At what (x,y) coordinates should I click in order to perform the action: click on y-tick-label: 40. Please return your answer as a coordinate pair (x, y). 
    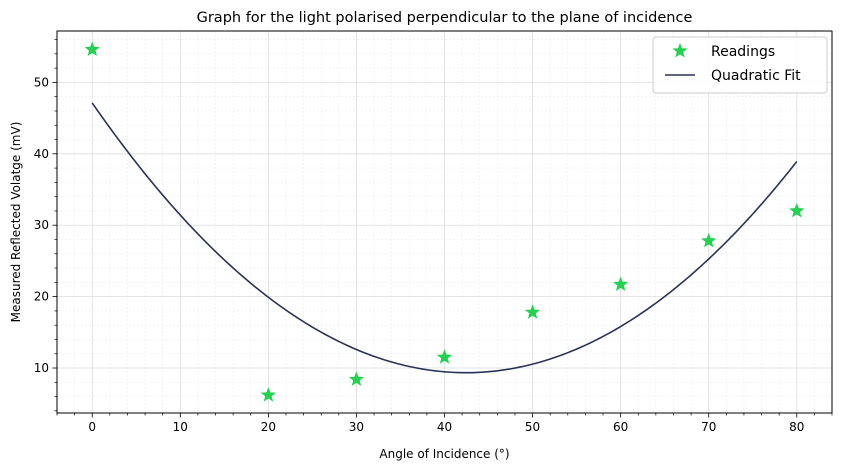
    Looking at the image, I should click on (41, 154).